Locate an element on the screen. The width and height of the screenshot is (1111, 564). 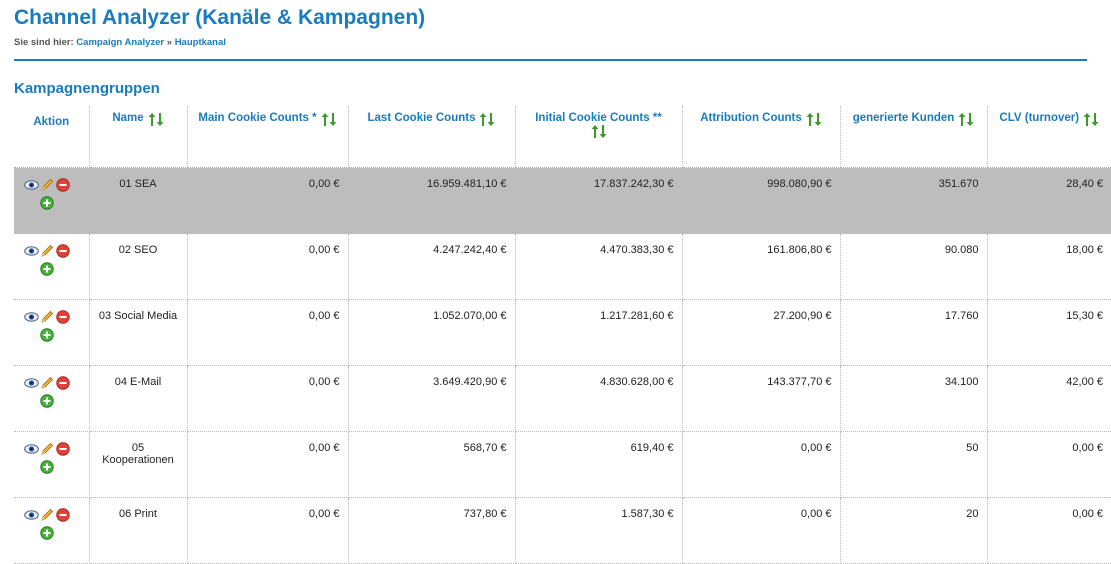
cell-kunden: 50 is located at coordinates (914, 464).